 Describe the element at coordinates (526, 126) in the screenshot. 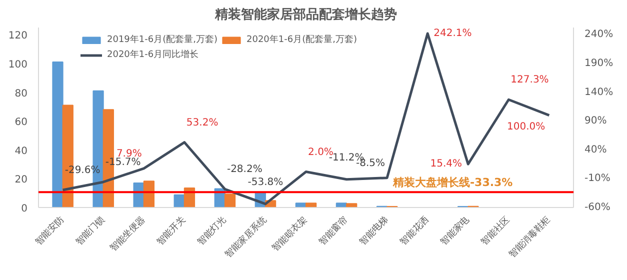

I see `data-label: 100.0%` at that location.